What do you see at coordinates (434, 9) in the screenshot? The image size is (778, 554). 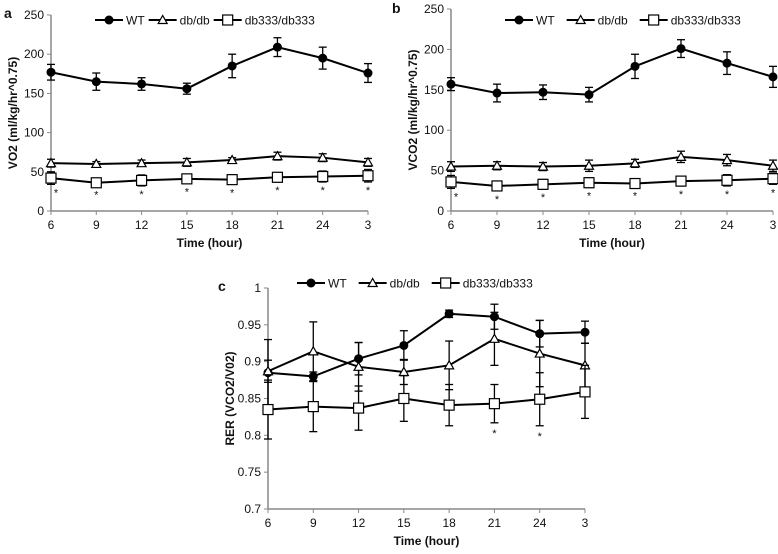 I see `y-tick-label: 250` at bounding box center [434, 9].